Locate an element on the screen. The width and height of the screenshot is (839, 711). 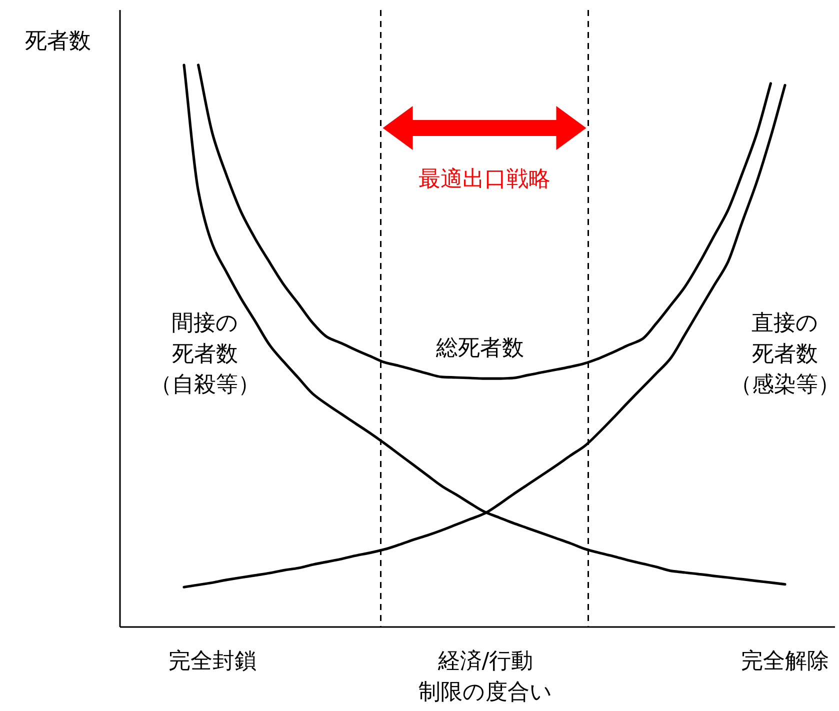
x-tick-label: 完全封鎖 is located at coordinates (212, 661).